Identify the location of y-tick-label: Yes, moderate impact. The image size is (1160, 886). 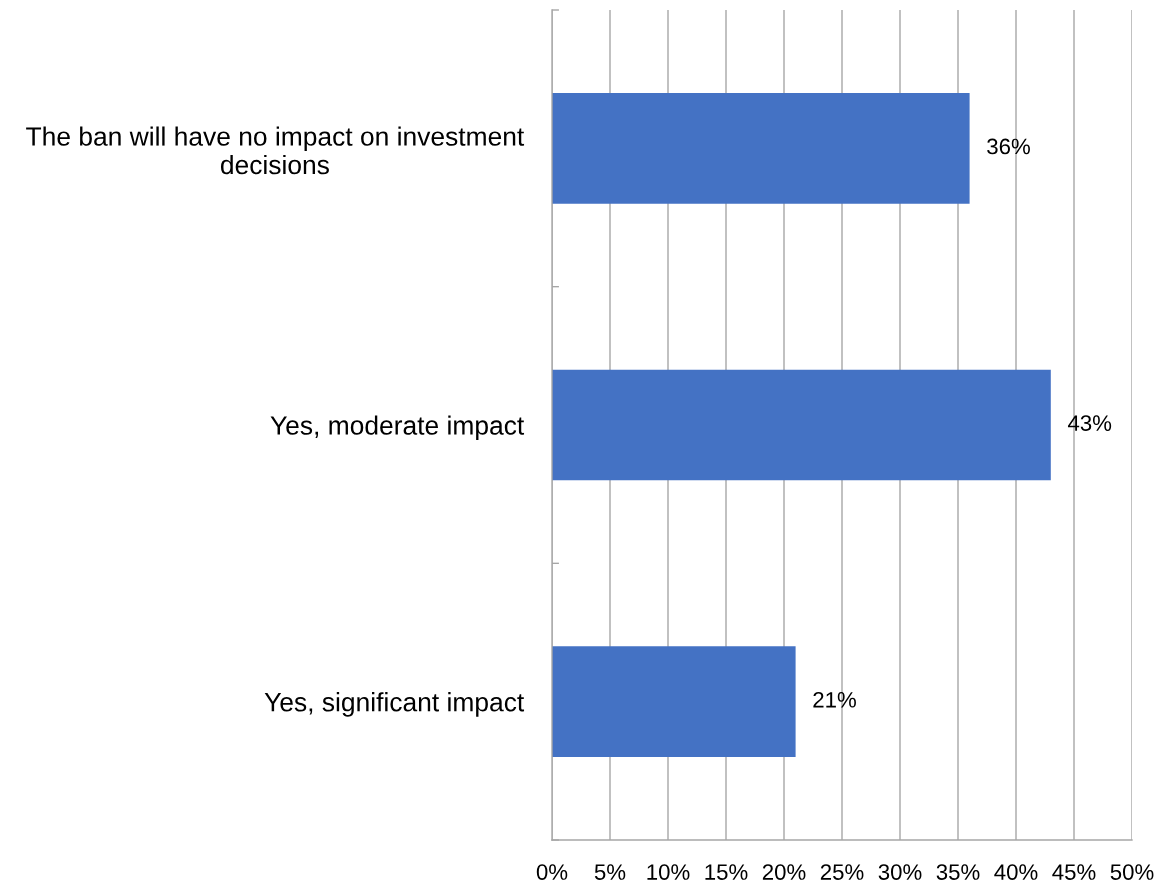
(397, 428).